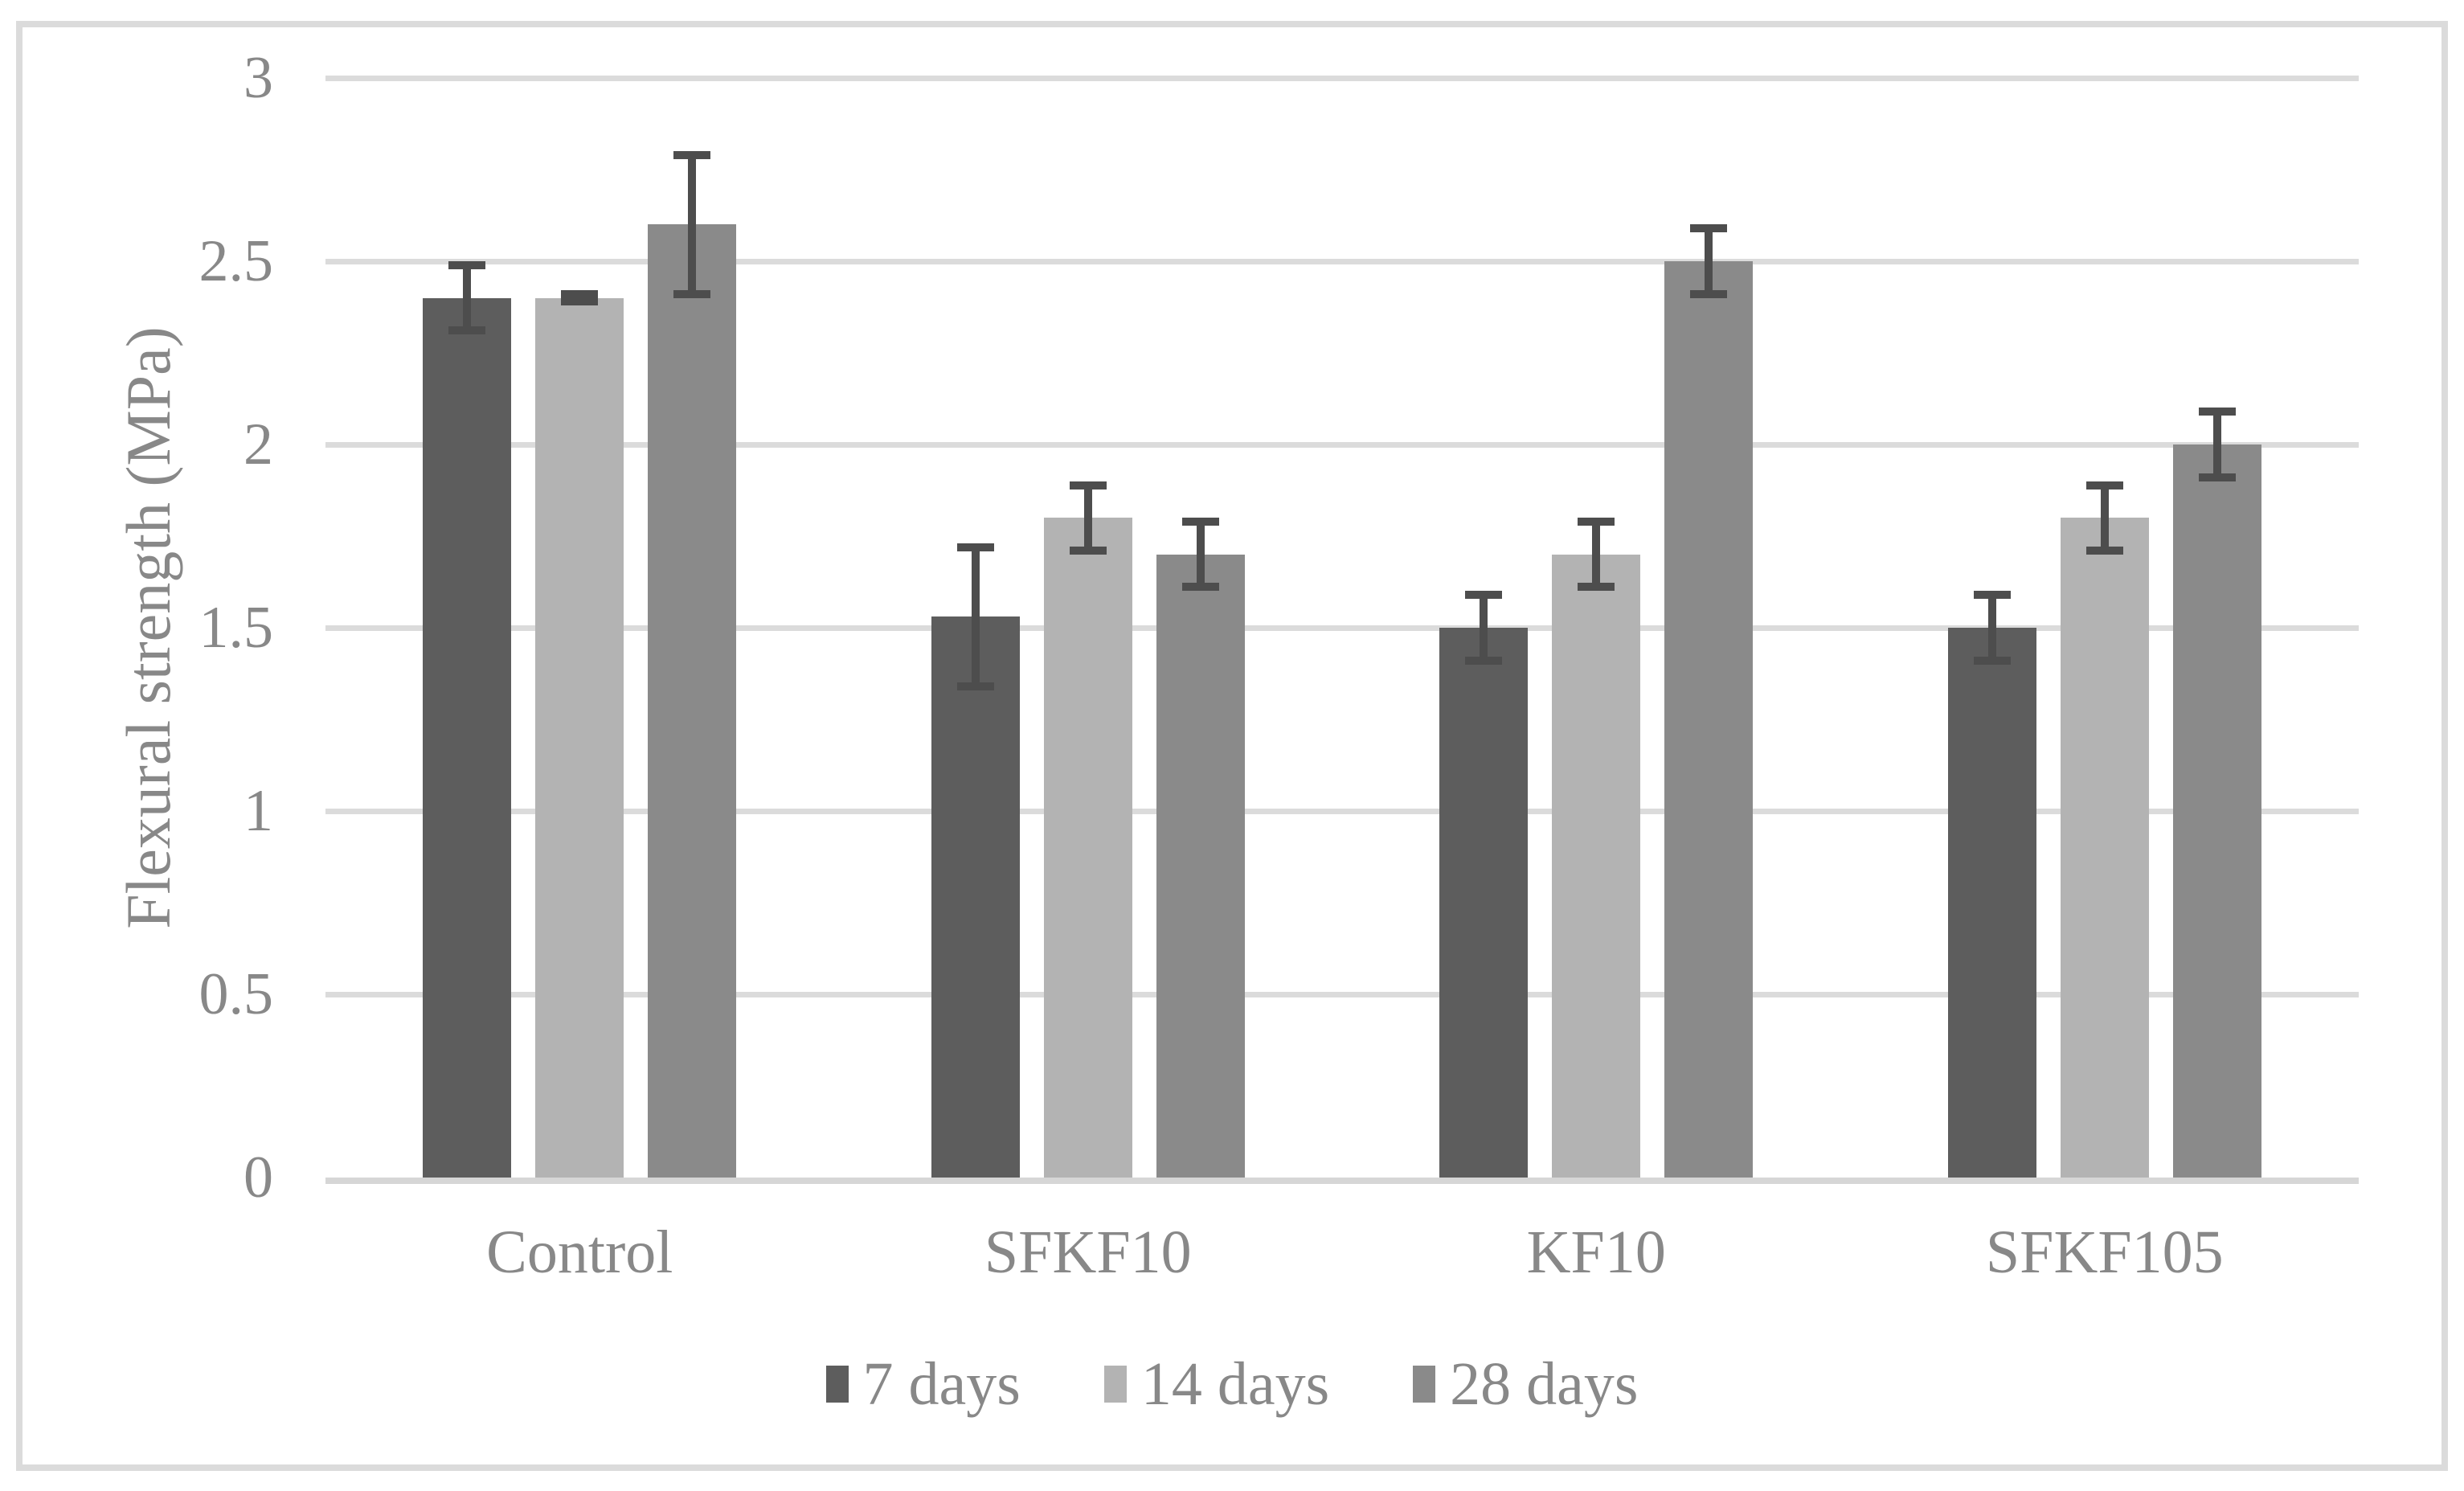 This screenshot has height=1491, width=2464. Describe the element at coordinates (1342, 1181) in the screenshot. I see `x-axis-line` at that location.